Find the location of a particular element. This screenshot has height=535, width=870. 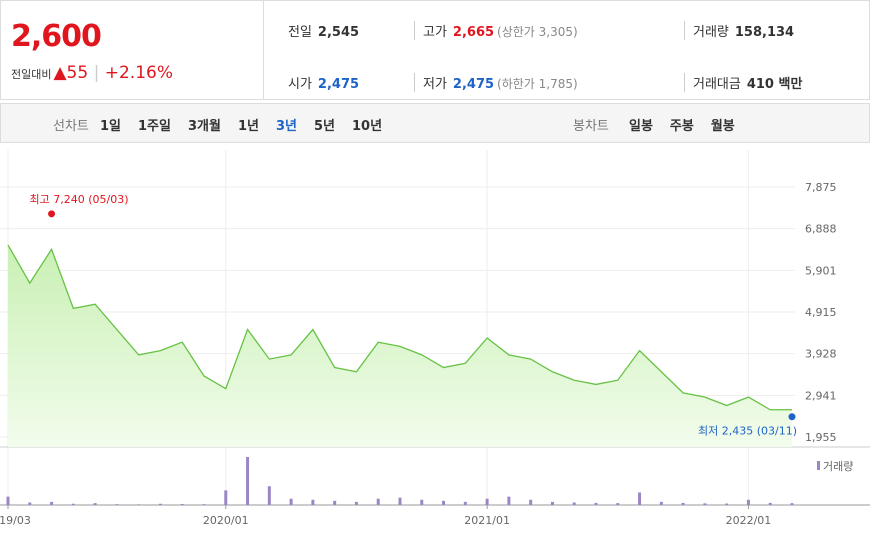

period-tab: 3년 is located at coordinates (286, 126).